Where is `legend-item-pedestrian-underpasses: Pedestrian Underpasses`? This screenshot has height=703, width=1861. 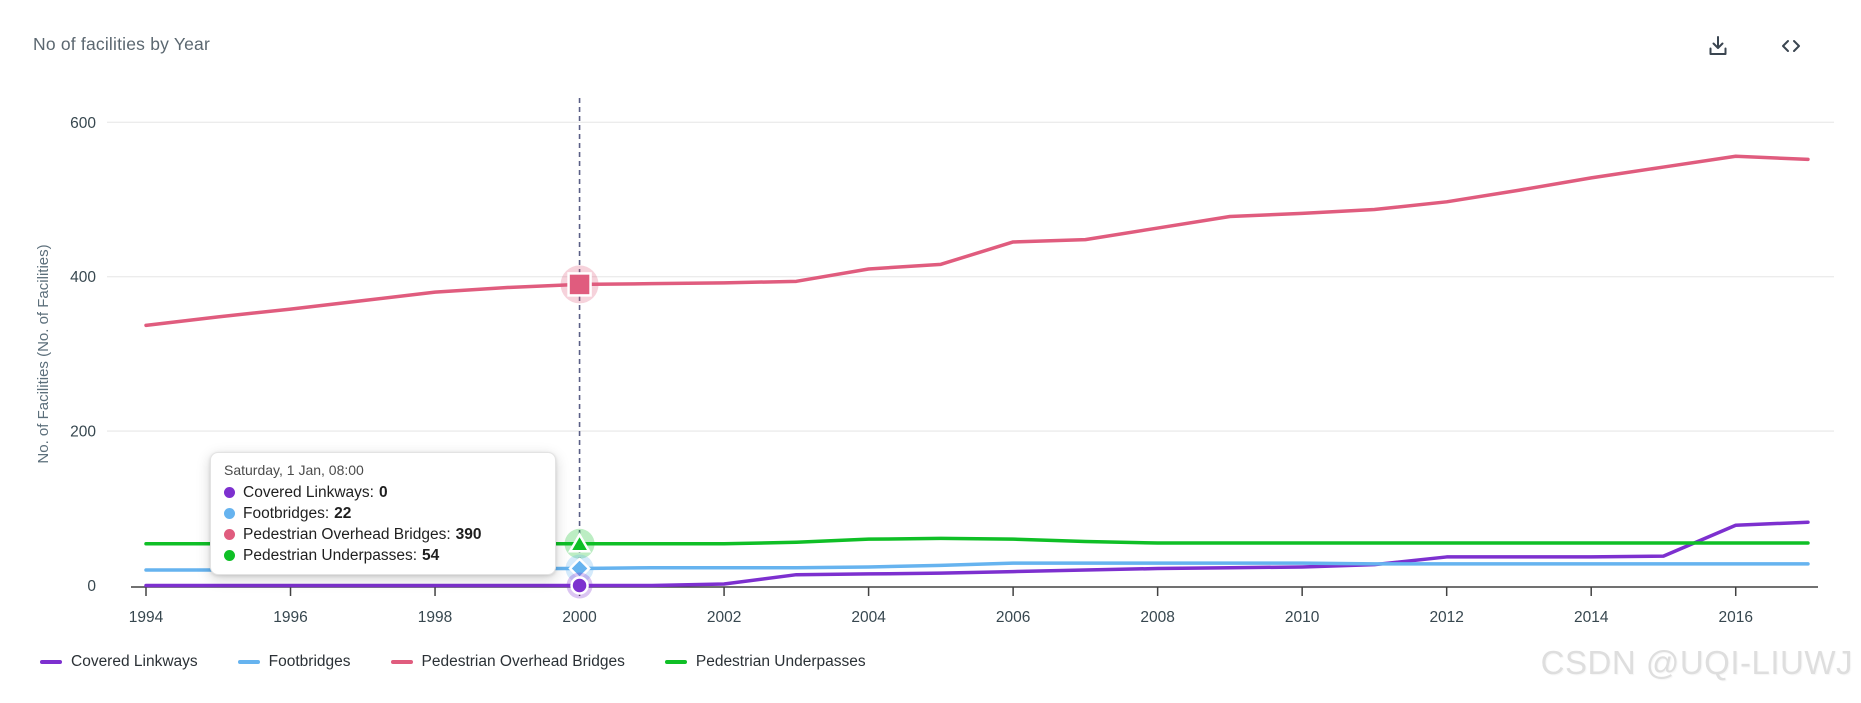 legend-item-pedestrian-underpasses: Pedestrian Underpasses is located at coordinates (765, 662).